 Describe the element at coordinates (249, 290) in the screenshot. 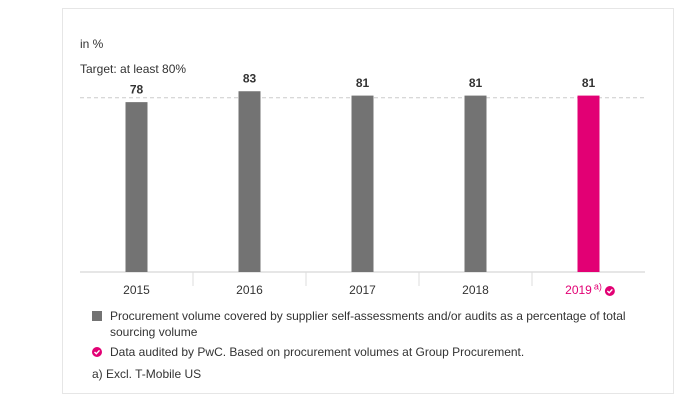

I see `x-tick-label: 2016` at that location.